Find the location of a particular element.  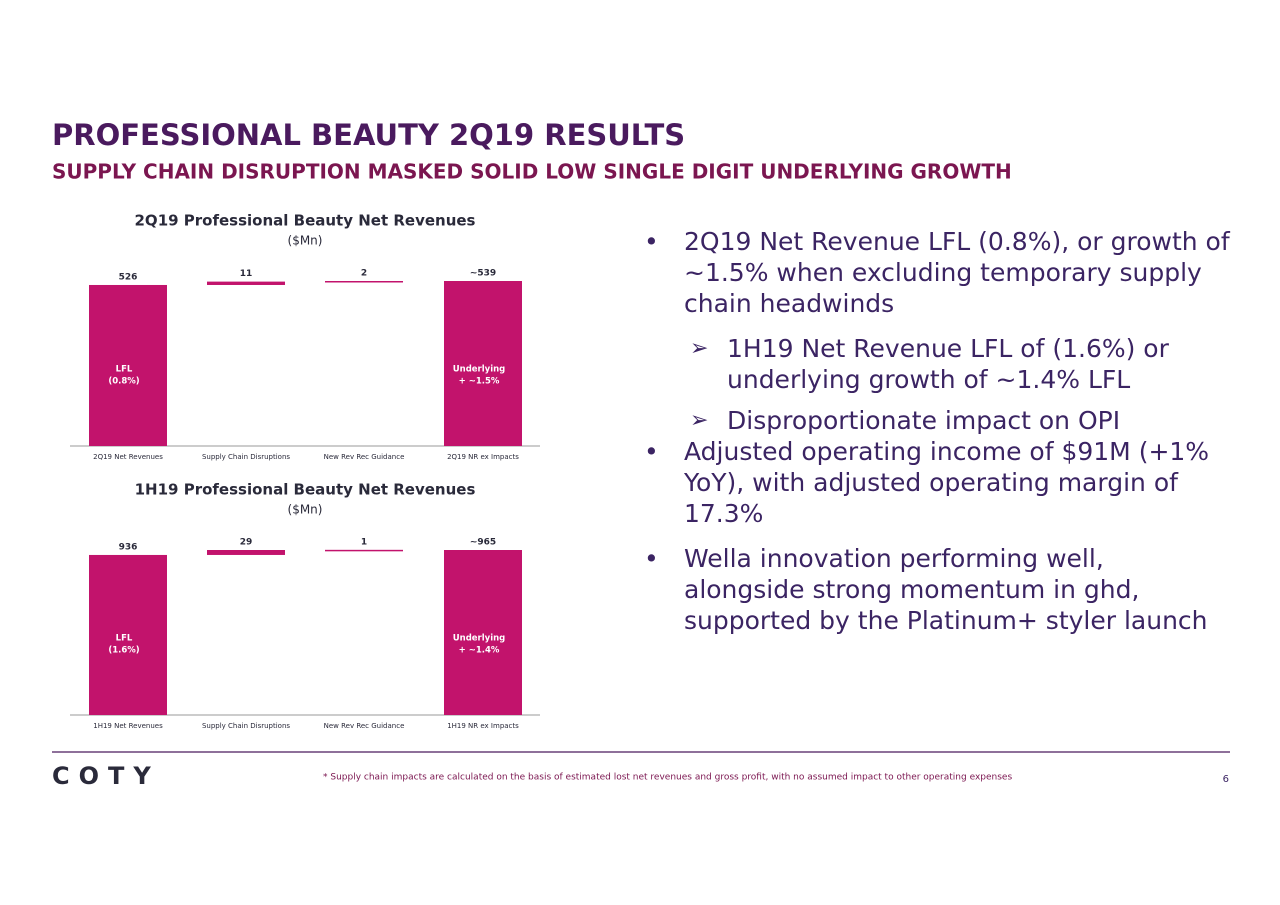

value-label: 29 is located at coordinates (246, 543).